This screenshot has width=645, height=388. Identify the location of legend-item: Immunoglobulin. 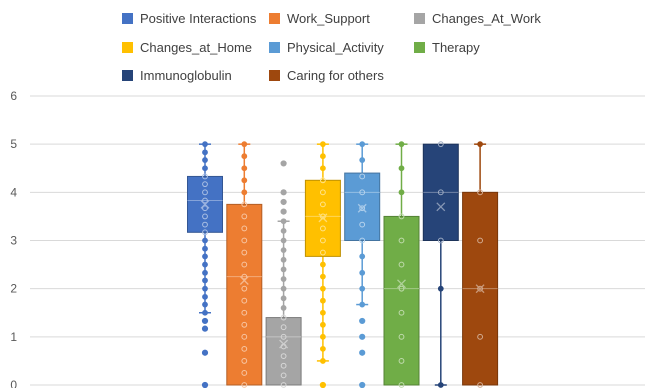
(177, 75).